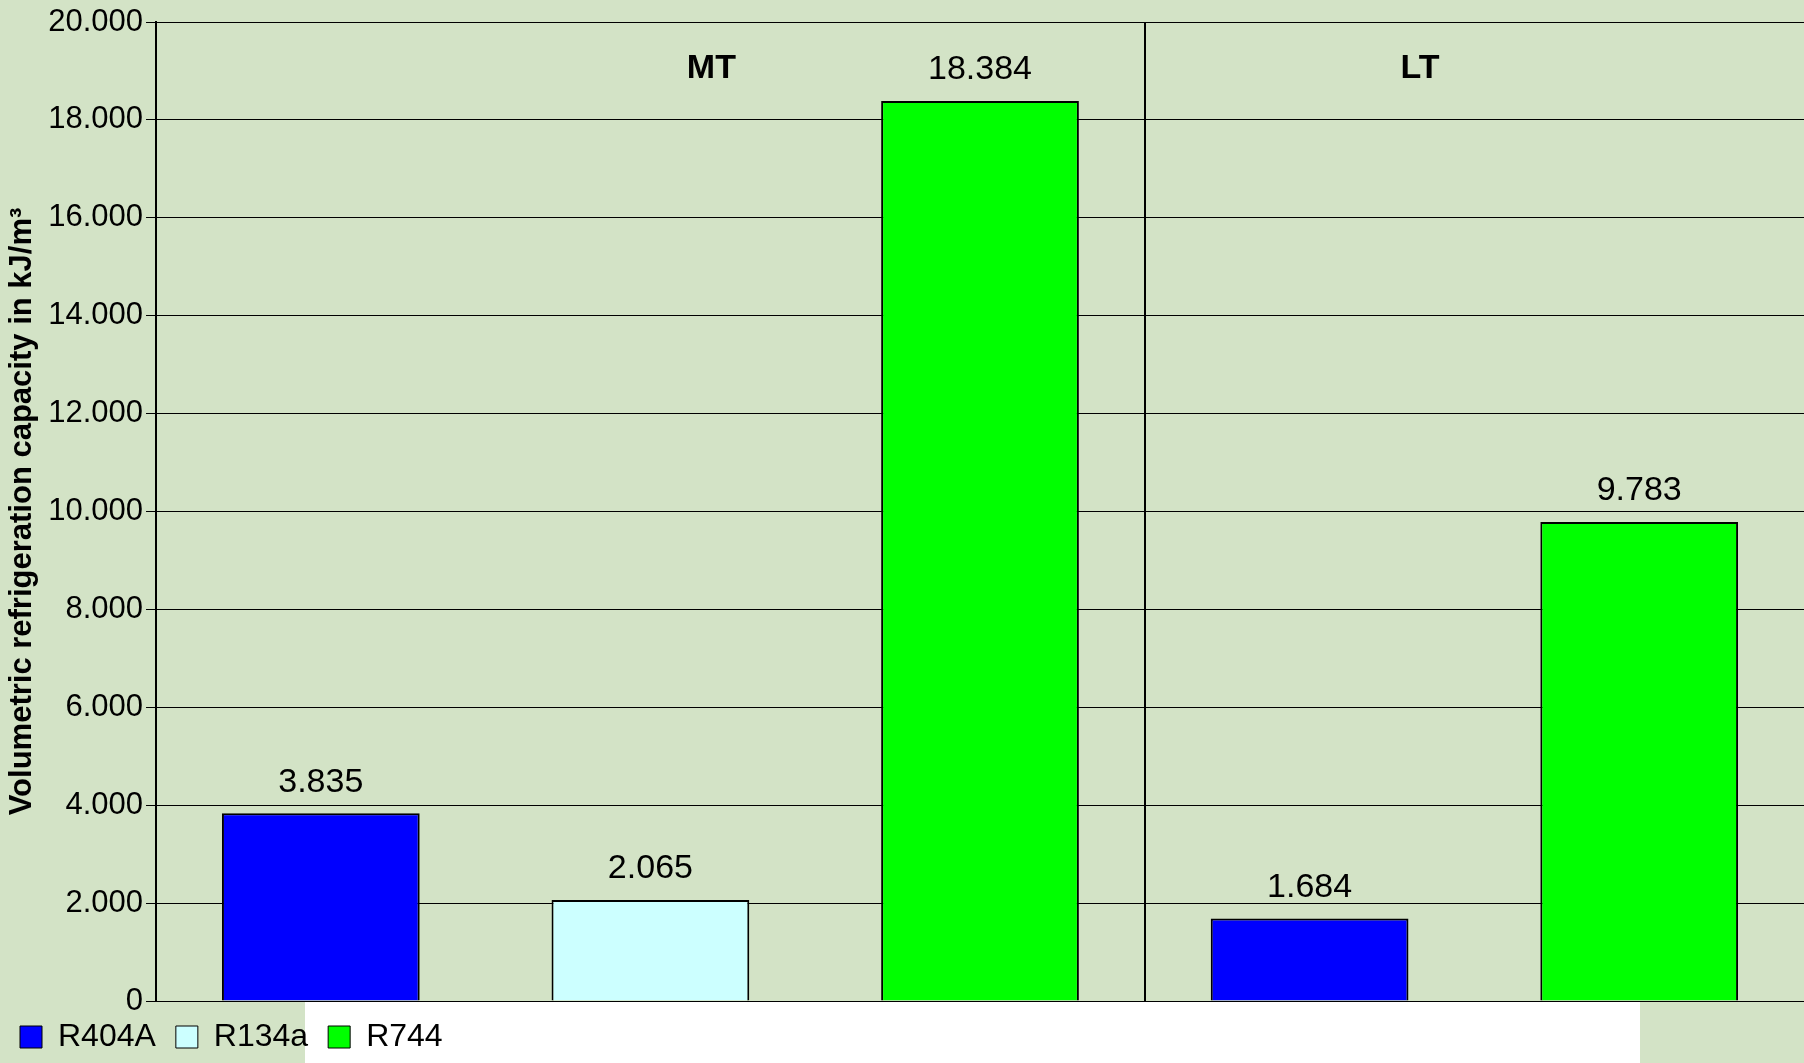 This screenshot has height=1063, width=1804. Describe the element at coordinates (21, 511) in the screenshot. I see `y-axis-title: Volumetric refrigeration capacity in kJ/m³` at that location.